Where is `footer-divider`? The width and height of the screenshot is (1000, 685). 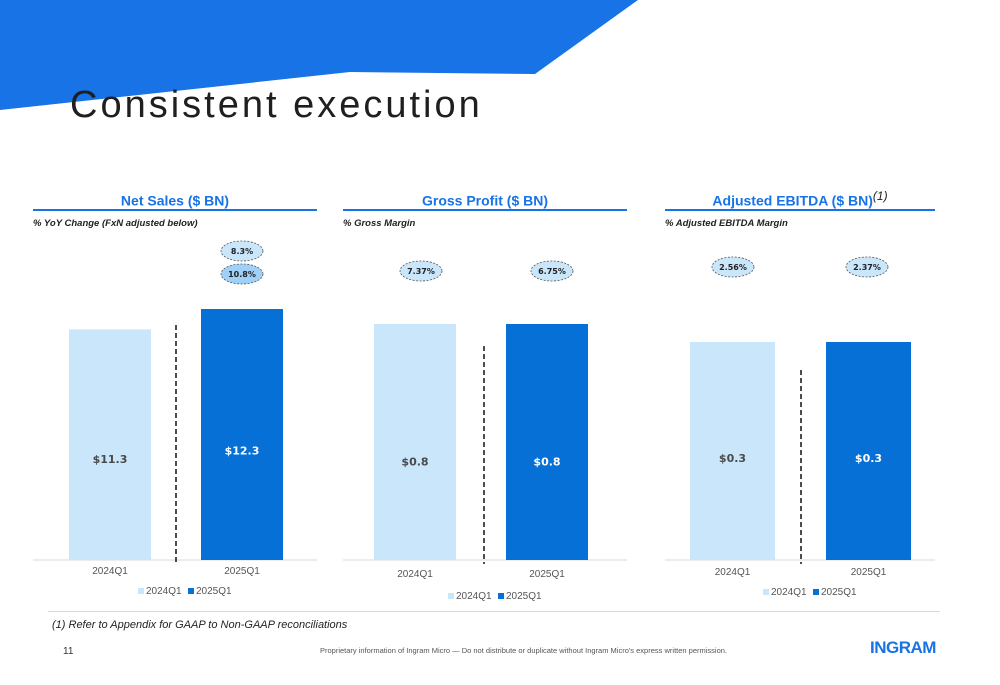
footer-divider is located at coordinates (494, 611).